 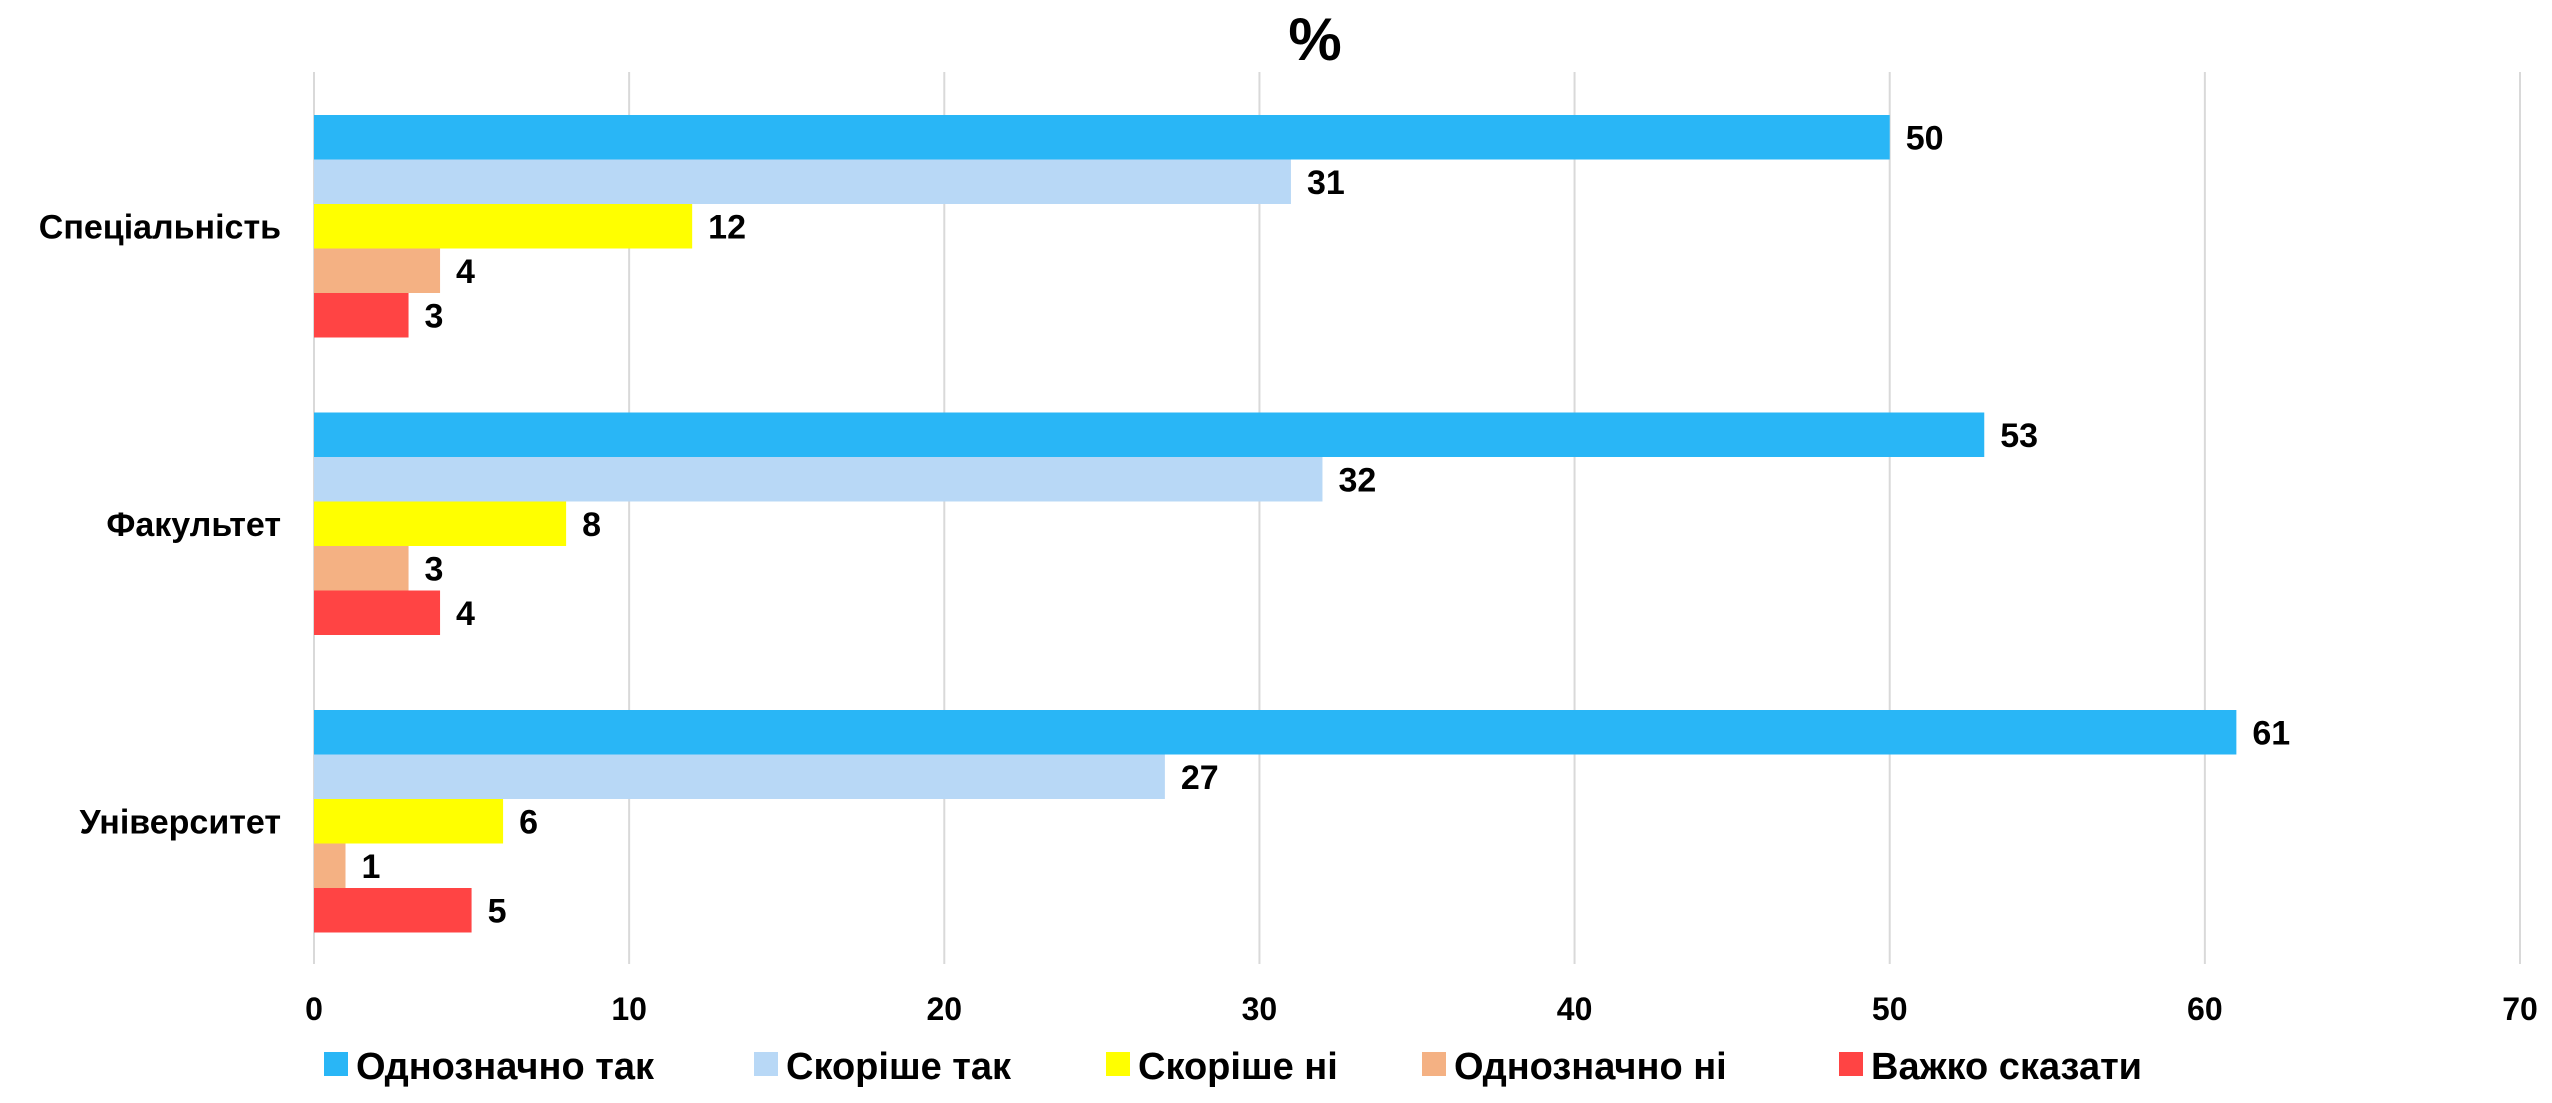 What do you see at coordinates (1421, 1009) in the screenshot?
I see `value-axis: 0 10 20 30 40 50 60 70` at bounding box center [1421, 1009].